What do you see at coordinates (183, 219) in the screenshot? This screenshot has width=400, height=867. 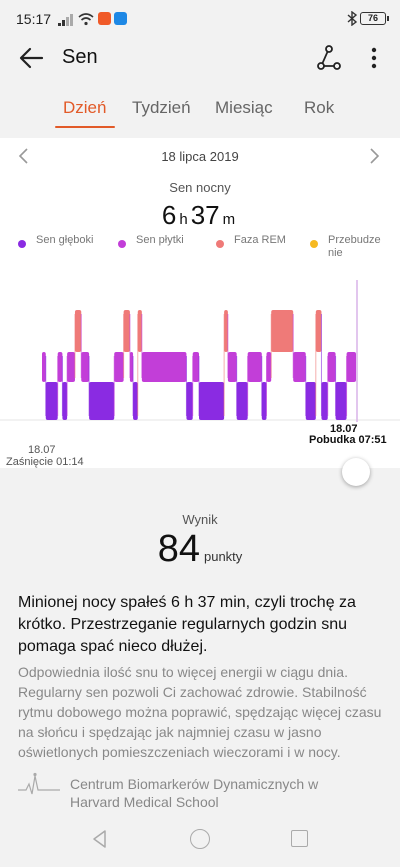 I see `duration-hours-unit: h` at bounding box center [183, 219].